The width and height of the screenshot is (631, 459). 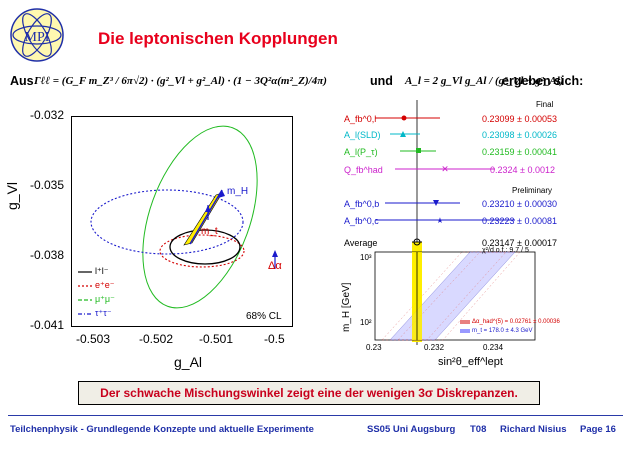 I want to click on row-value-average: 0.23147 ± 0.00017, so click(x=520, y=243).